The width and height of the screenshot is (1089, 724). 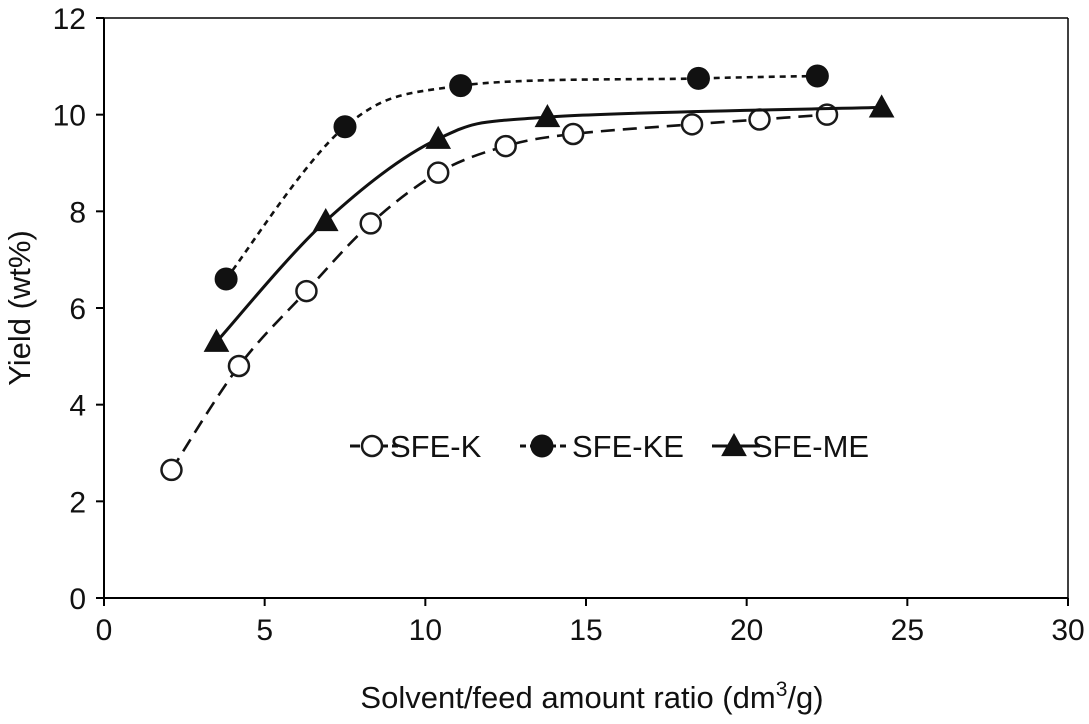 I want to click on y-tick-label-12: 12, so click(x=69, y=19).